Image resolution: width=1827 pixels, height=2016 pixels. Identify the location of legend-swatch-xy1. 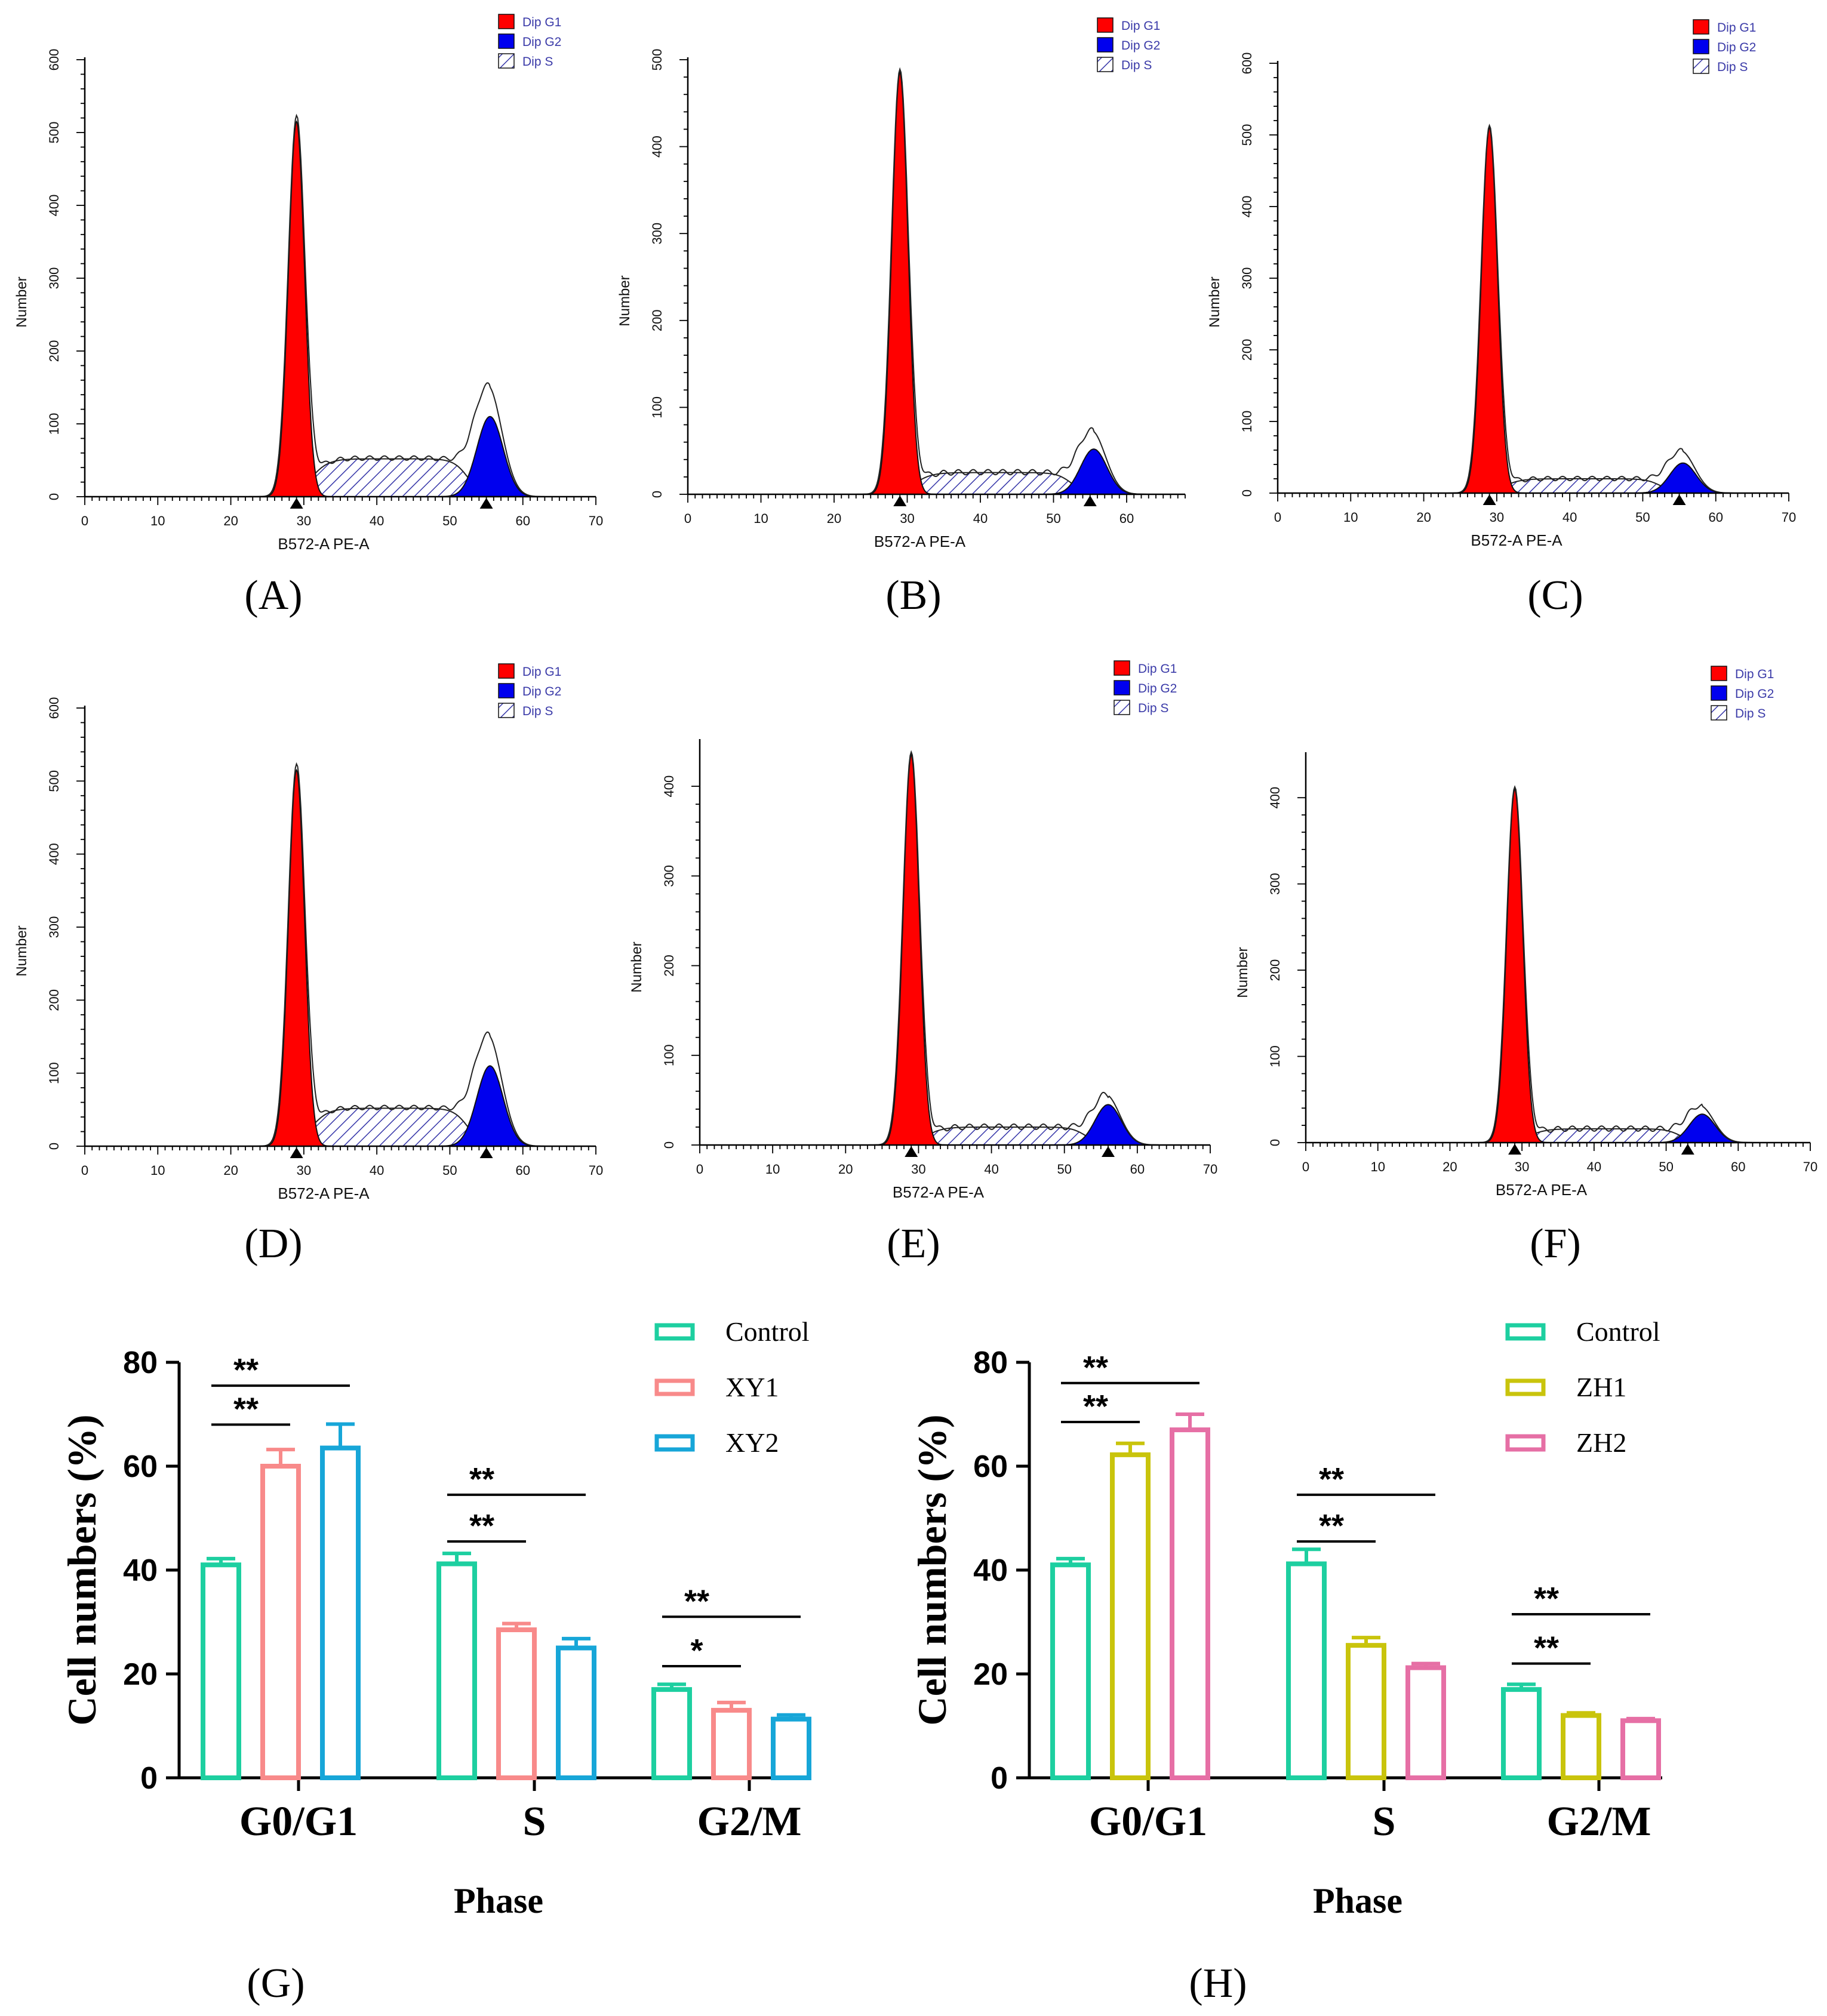
(674, 1387).